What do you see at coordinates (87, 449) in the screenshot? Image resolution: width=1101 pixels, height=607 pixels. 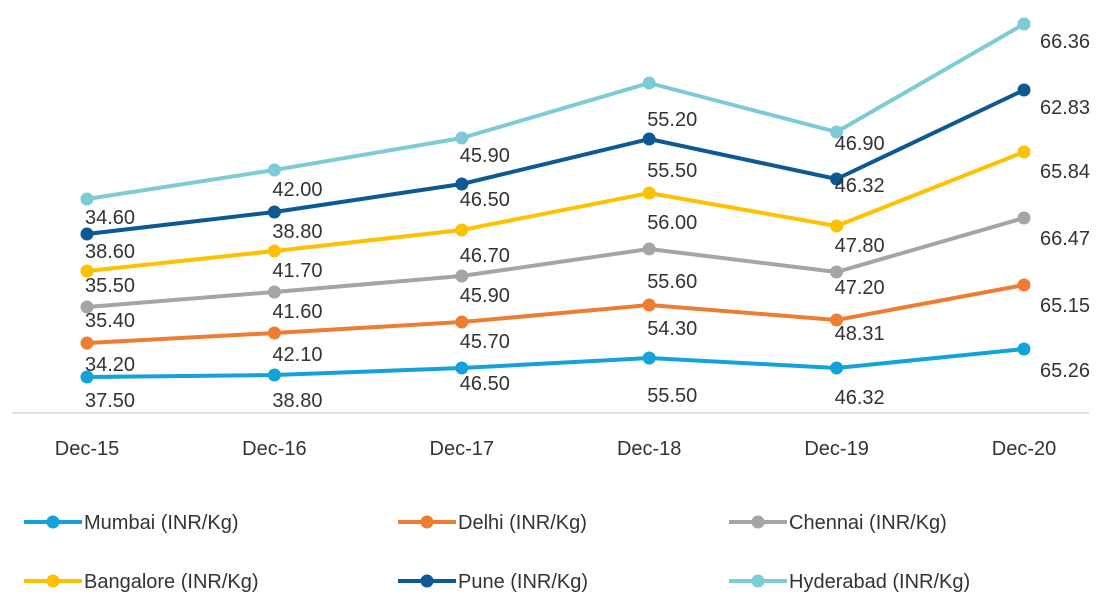 I see `x-tick-label: Dec-15` at bounding box center [87, 449].